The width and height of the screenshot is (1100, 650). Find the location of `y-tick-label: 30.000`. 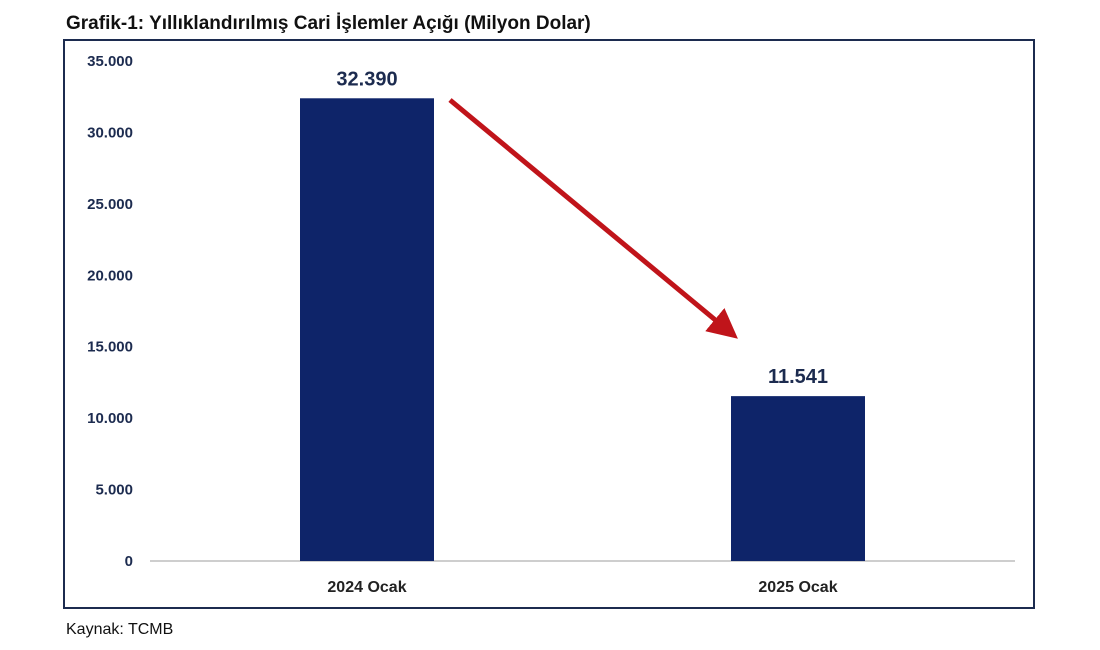

y-tick-label: 30.000 is located at coordinates (110, 132).